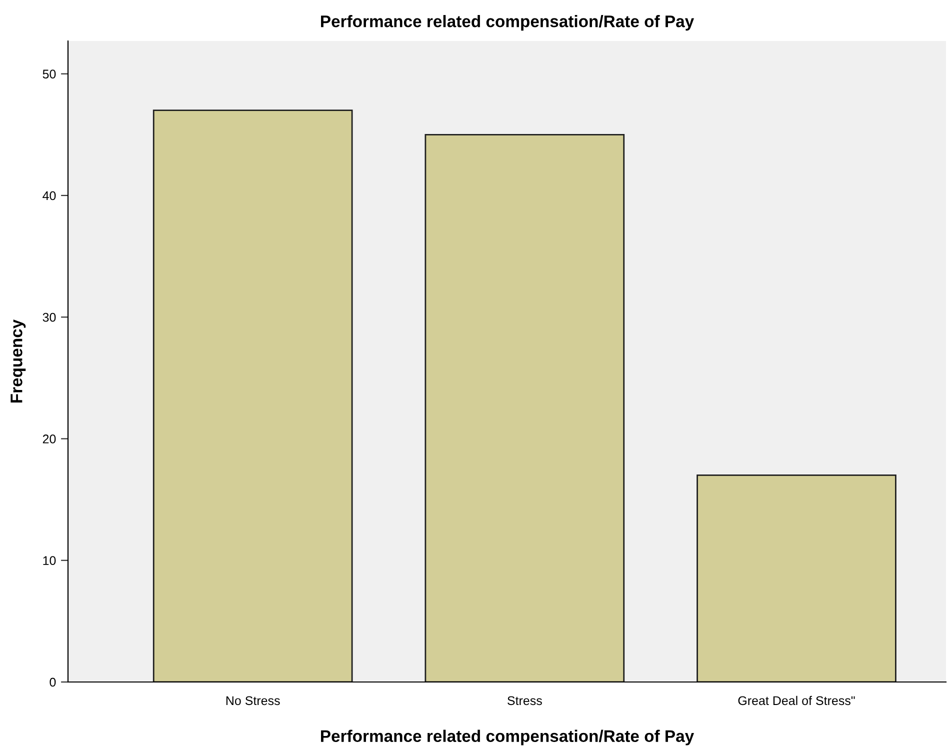  What do you see at coordinates (525, 701) in the screenshot?
I see `x-tick-label: Stress` at bounding box center [525, 701].